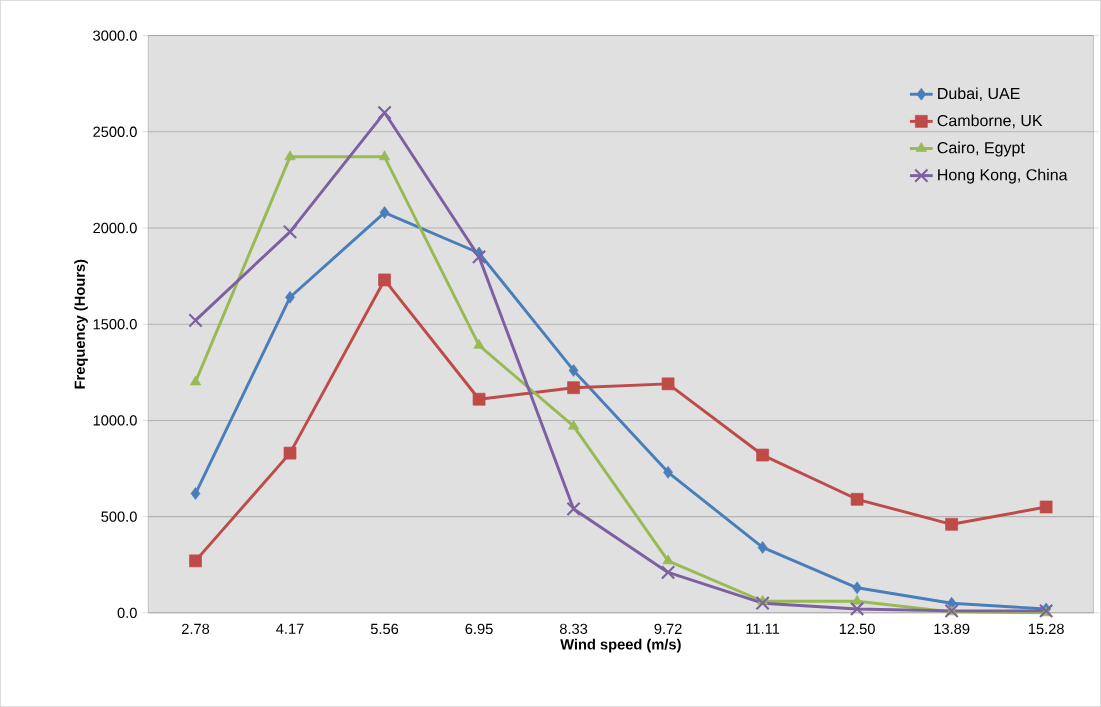 The width and height of the screenshot is (1101, 707). What do you see at coordinates (384, 629) in the screenshot?
I see `x-tick-label: 5.56` at bounding box center [384, 629].